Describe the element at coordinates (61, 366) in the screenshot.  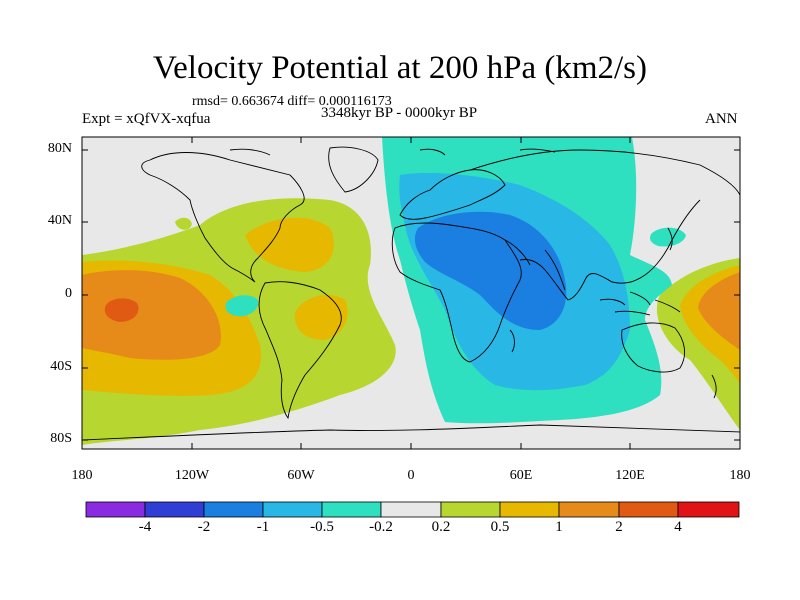
I see `y-label-40s: 40S` at that location.